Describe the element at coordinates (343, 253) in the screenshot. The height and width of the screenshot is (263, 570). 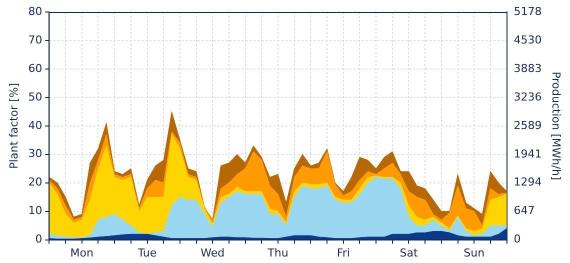
I see `x-tick-label: Fri` at that location.